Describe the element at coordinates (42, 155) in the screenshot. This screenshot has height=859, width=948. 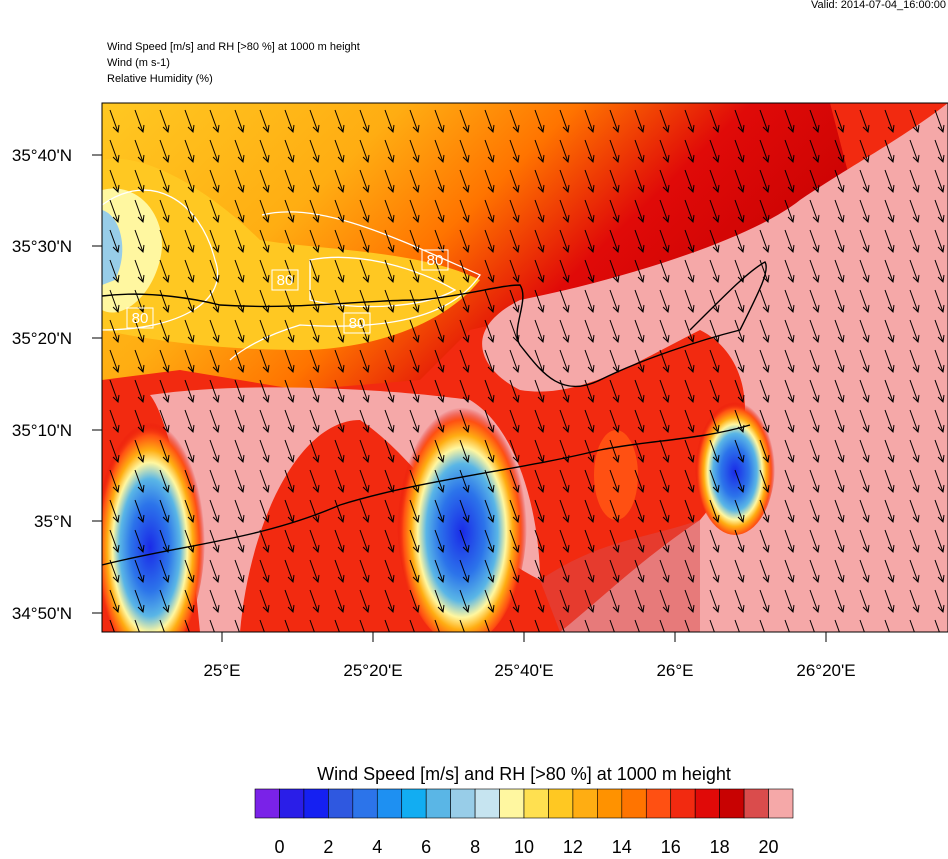
I see `lat-label: 35°40'N` at that location.